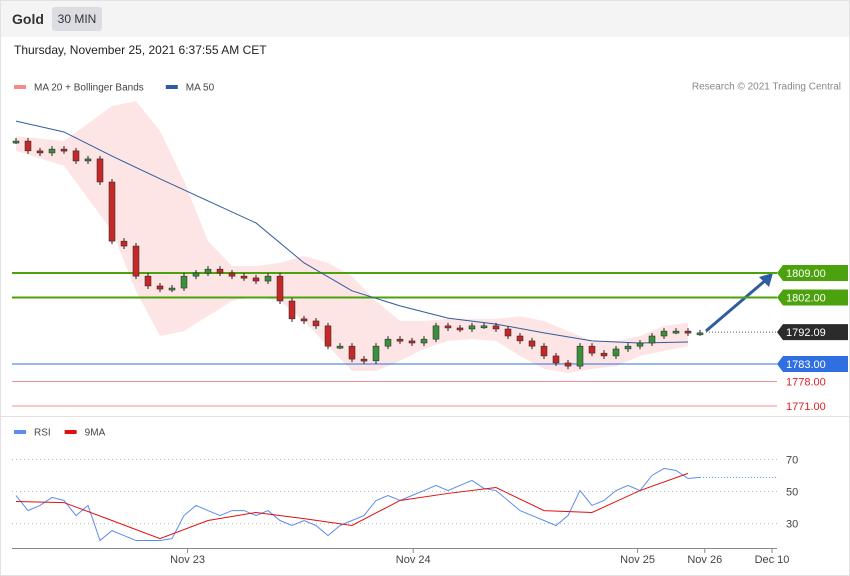 The image size is (850, 576). I want to click on y-tick-label: 70, so click(792, 460).